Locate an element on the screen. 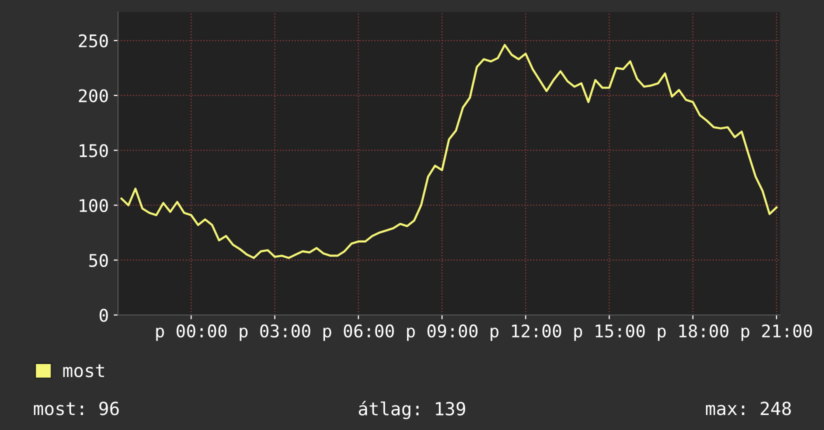 The image size is (824, 430). x-tick-label: p 21:00 is located at coordinates (777, 332).